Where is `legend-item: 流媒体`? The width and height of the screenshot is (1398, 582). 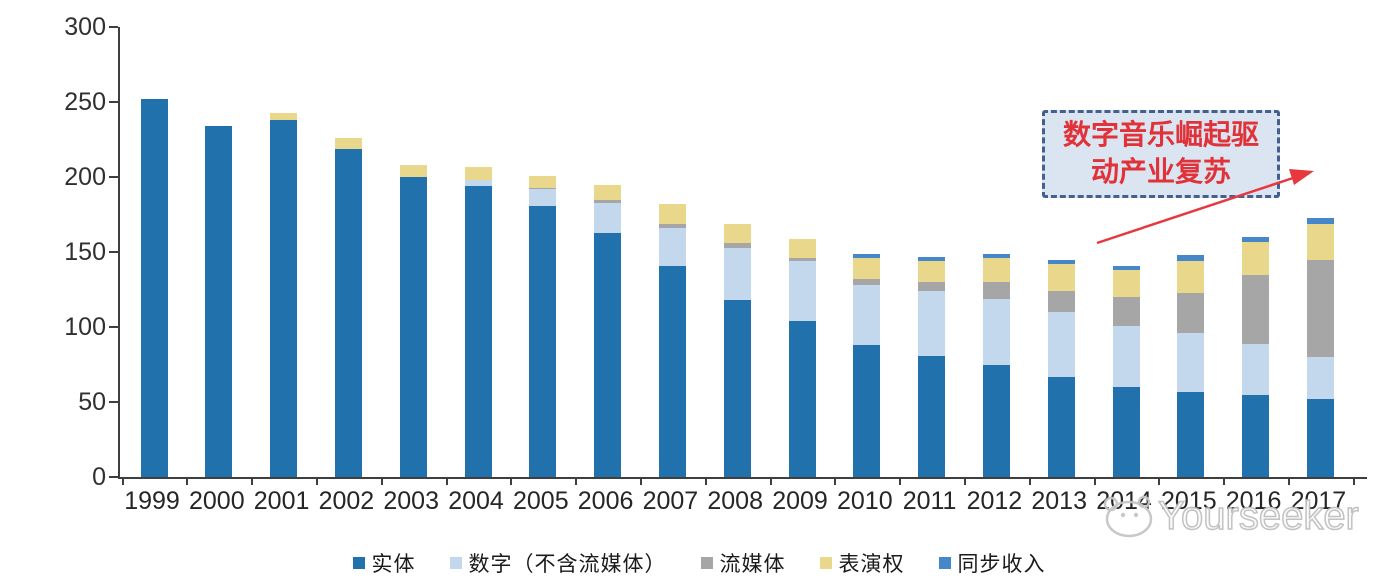
legend-item: 流媒体 is located at coordinates (743, 563).